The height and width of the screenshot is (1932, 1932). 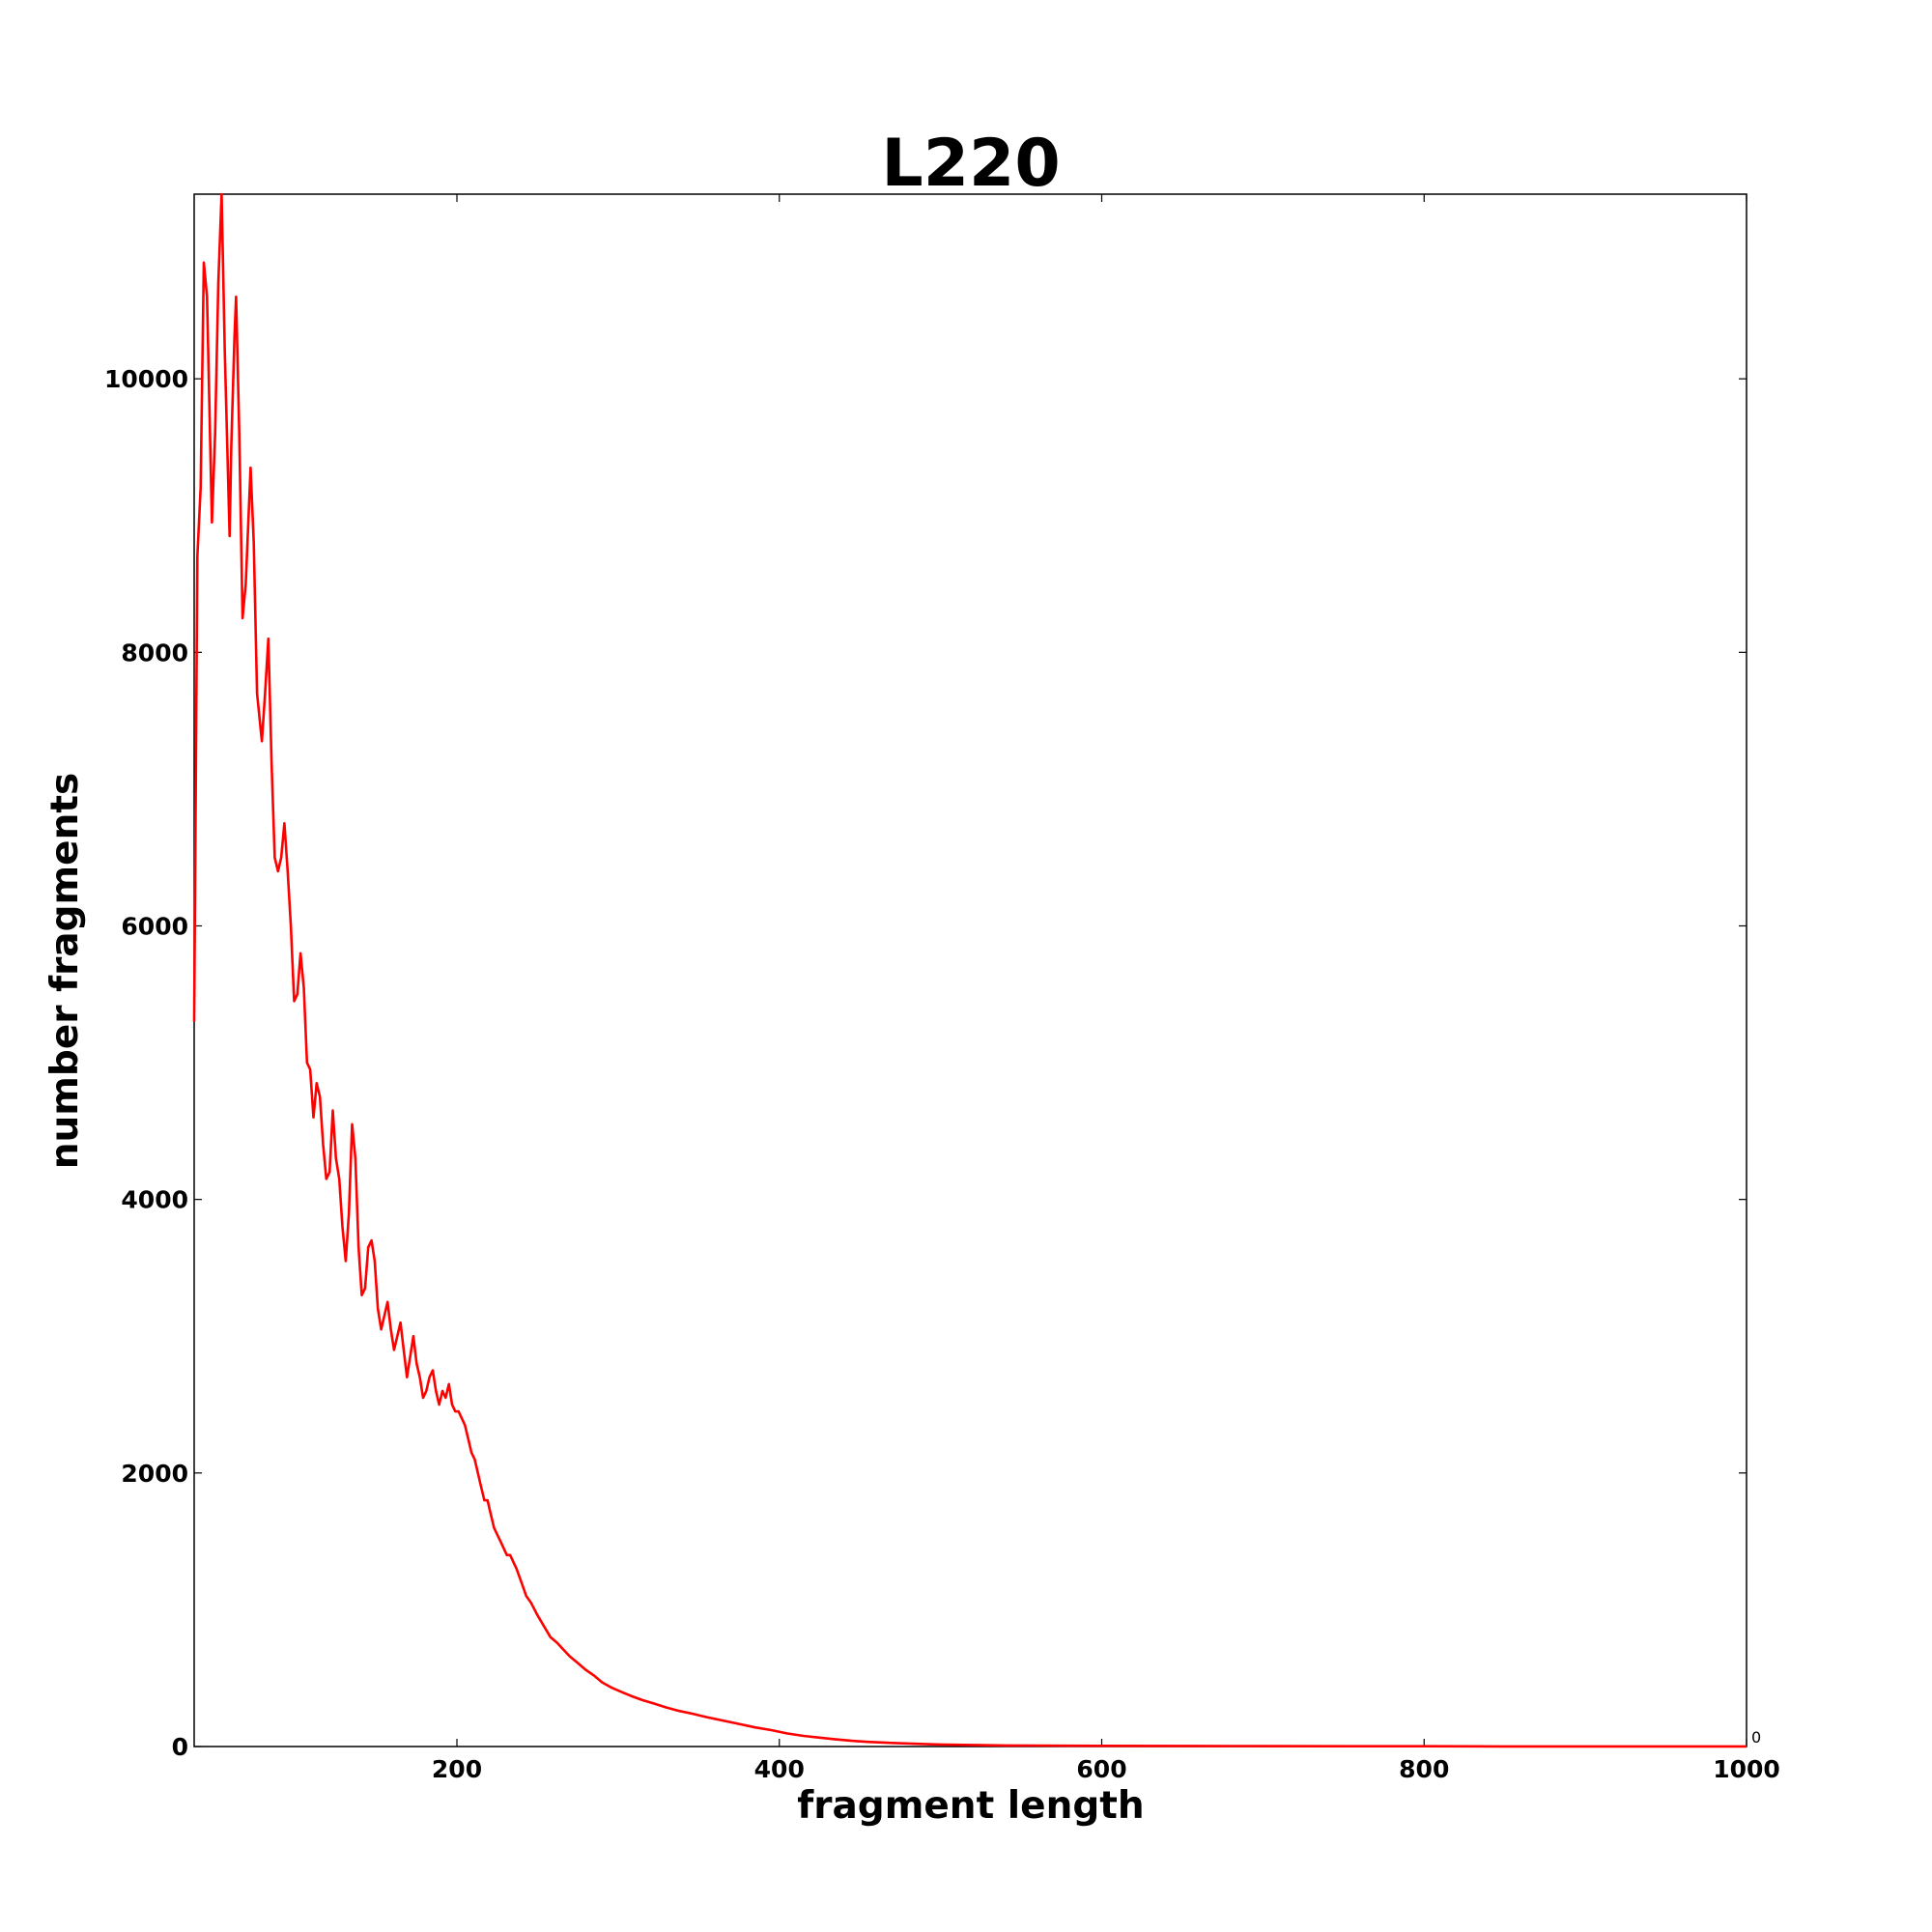 I want to click on y-tick-label: 0, so click(x=180, y=1747).